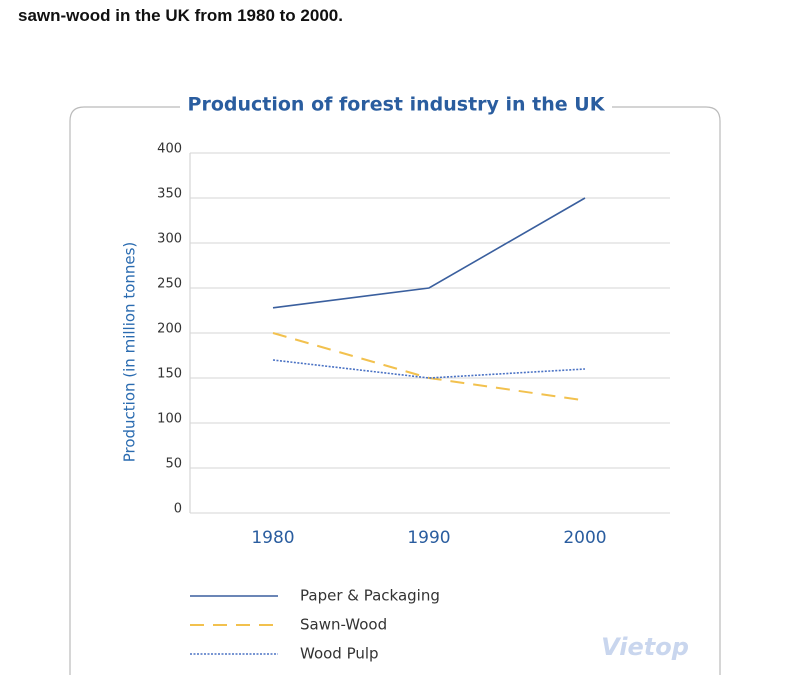 Image resolution: width=796 pixels, height=675 pixels. I want to click on y-tick-label: 350, so click(169, 194).